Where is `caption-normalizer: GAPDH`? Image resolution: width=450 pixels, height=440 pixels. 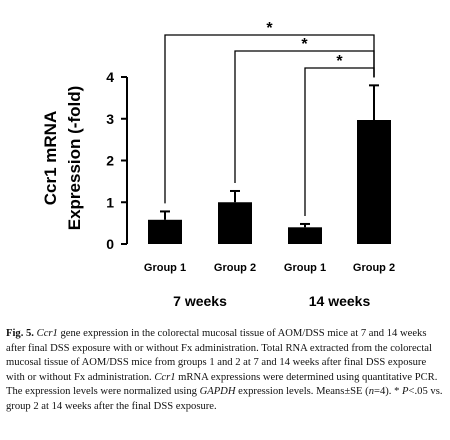
caption-normalizer: GAPDH is located at coordinates (217, 392).